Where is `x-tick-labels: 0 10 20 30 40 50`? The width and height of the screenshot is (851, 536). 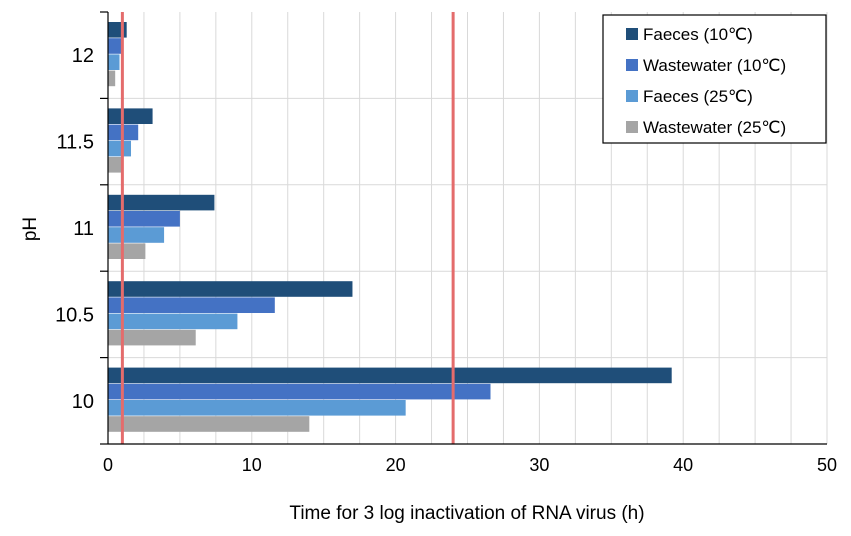
x-tick-labels: 0 10 20 30 40 50 is located at coordinates (470, 465).